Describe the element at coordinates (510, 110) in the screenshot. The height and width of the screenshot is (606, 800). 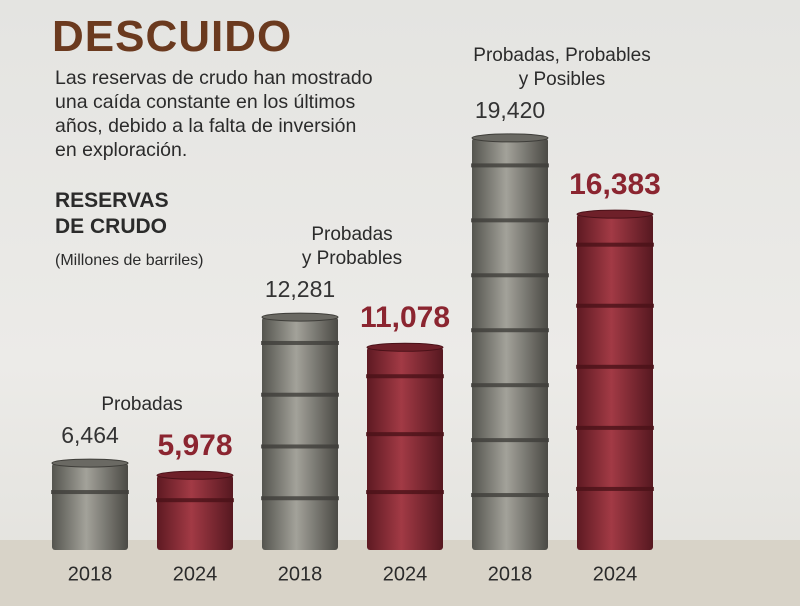
I see `value-label: 19,420` at that location.